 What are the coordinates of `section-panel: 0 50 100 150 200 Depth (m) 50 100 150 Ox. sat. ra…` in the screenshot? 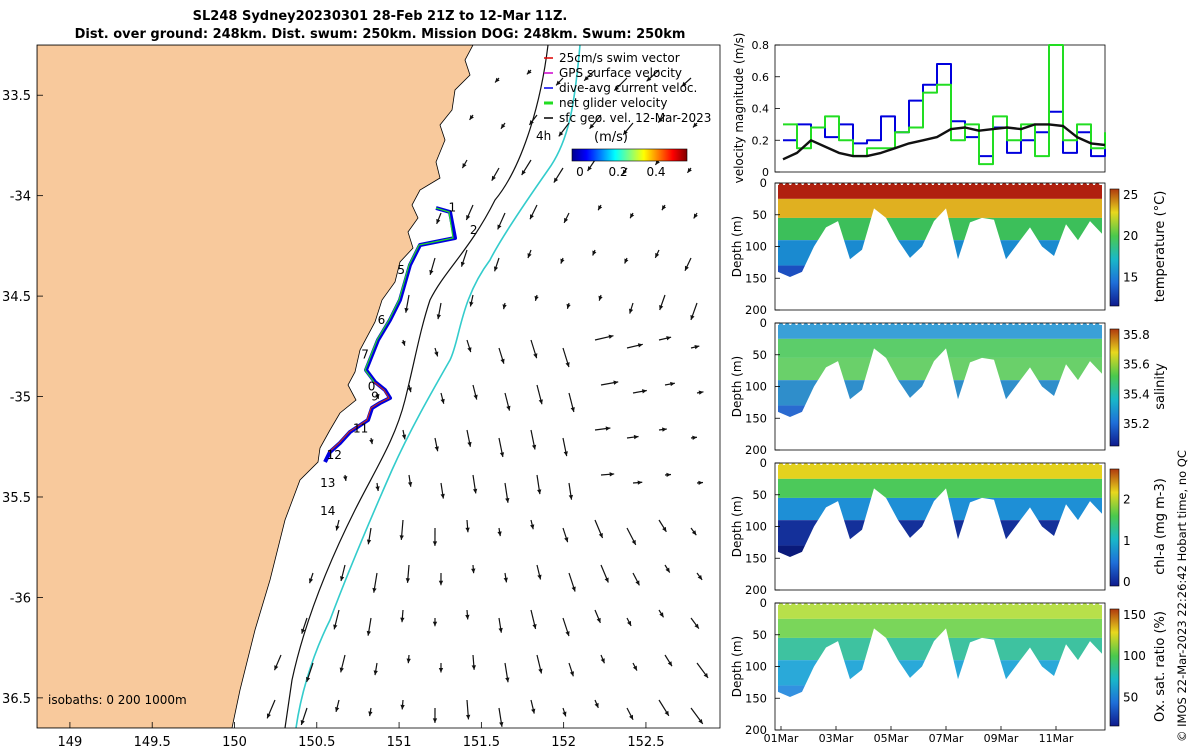 It's located at (949, 666).